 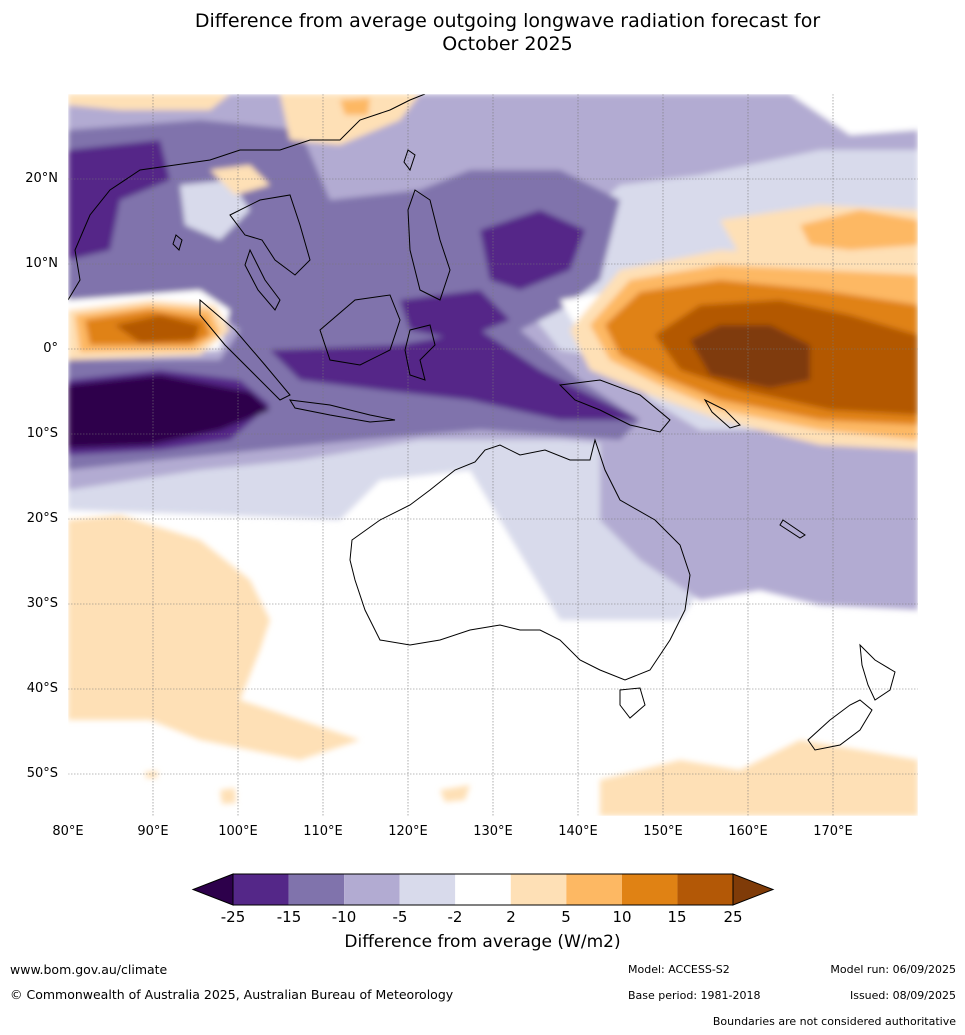 What do you see at coordinates (507, 44) in the screenshot?
I see `title-line-2: October 2025` at bounding box center [507, 44].